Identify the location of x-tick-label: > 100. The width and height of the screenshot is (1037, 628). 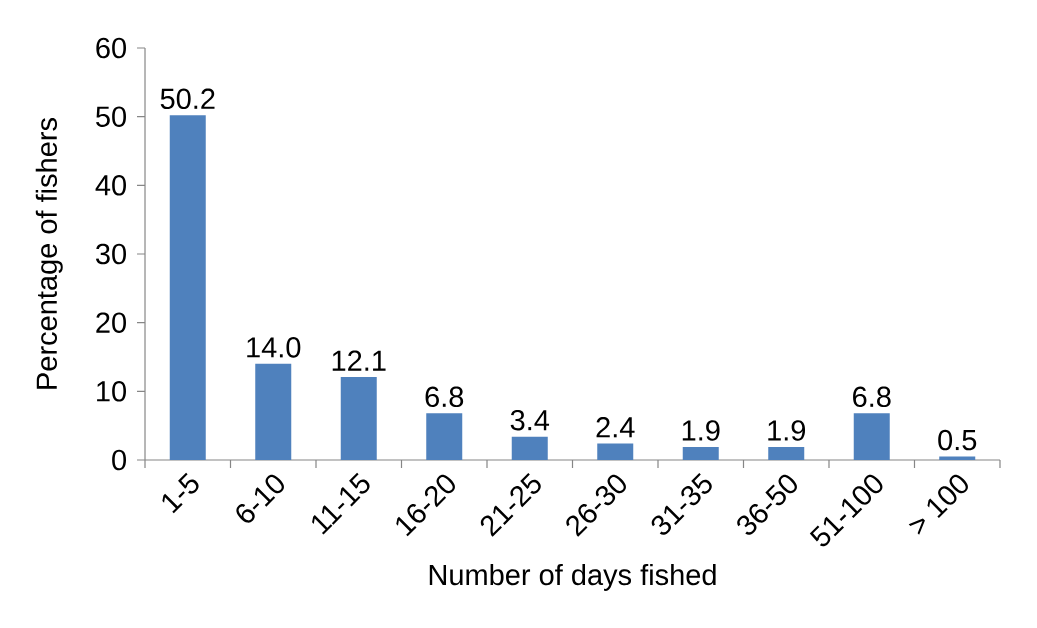
(938, 504).